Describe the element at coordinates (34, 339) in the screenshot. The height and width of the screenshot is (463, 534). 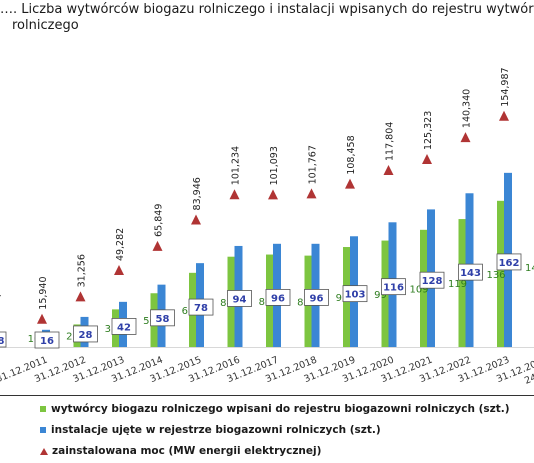
I see `producers-value-0: 10` at that location.